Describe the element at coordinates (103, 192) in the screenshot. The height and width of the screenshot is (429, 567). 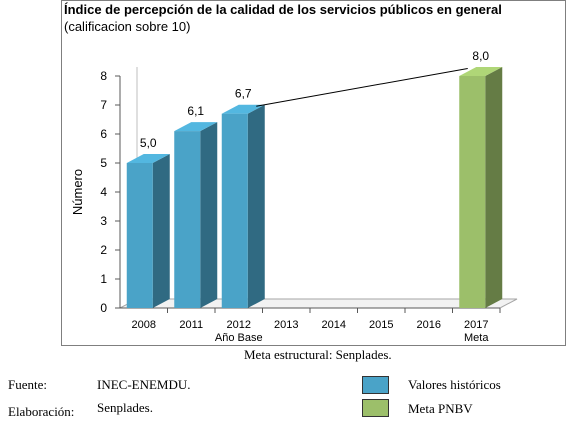
I see `y-tick-label: 4` at that location.